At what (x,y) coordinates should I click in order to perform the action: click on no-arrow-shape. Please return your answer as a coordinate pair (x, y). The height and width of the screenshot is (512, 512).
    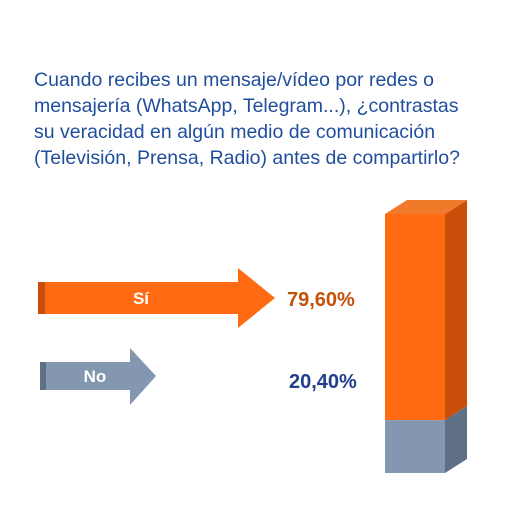
    Looking at the image, I should click on (98, 376).